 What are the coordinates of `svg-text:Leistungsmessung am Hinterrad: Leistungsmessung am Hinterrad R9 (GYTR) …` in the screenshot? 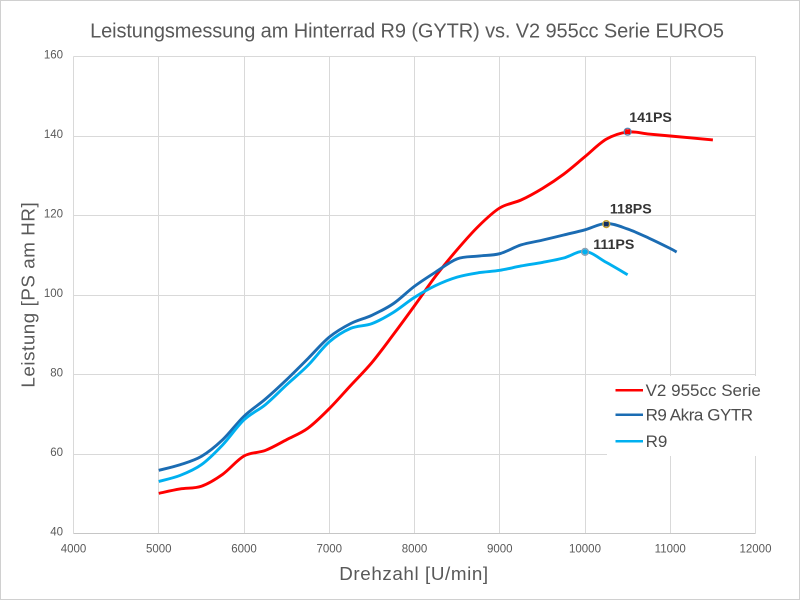 It's located at (407, 32).